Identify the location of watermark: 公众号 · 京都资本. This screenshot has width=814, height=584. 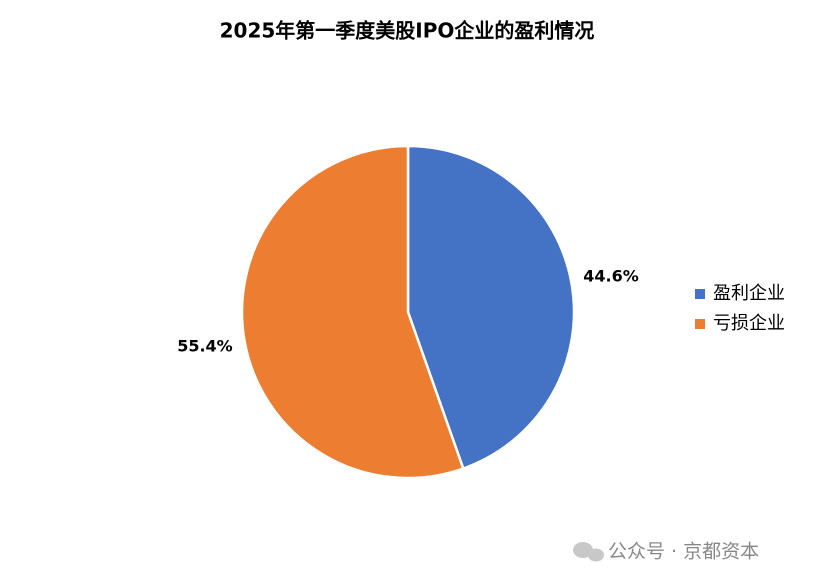
(683, 552).